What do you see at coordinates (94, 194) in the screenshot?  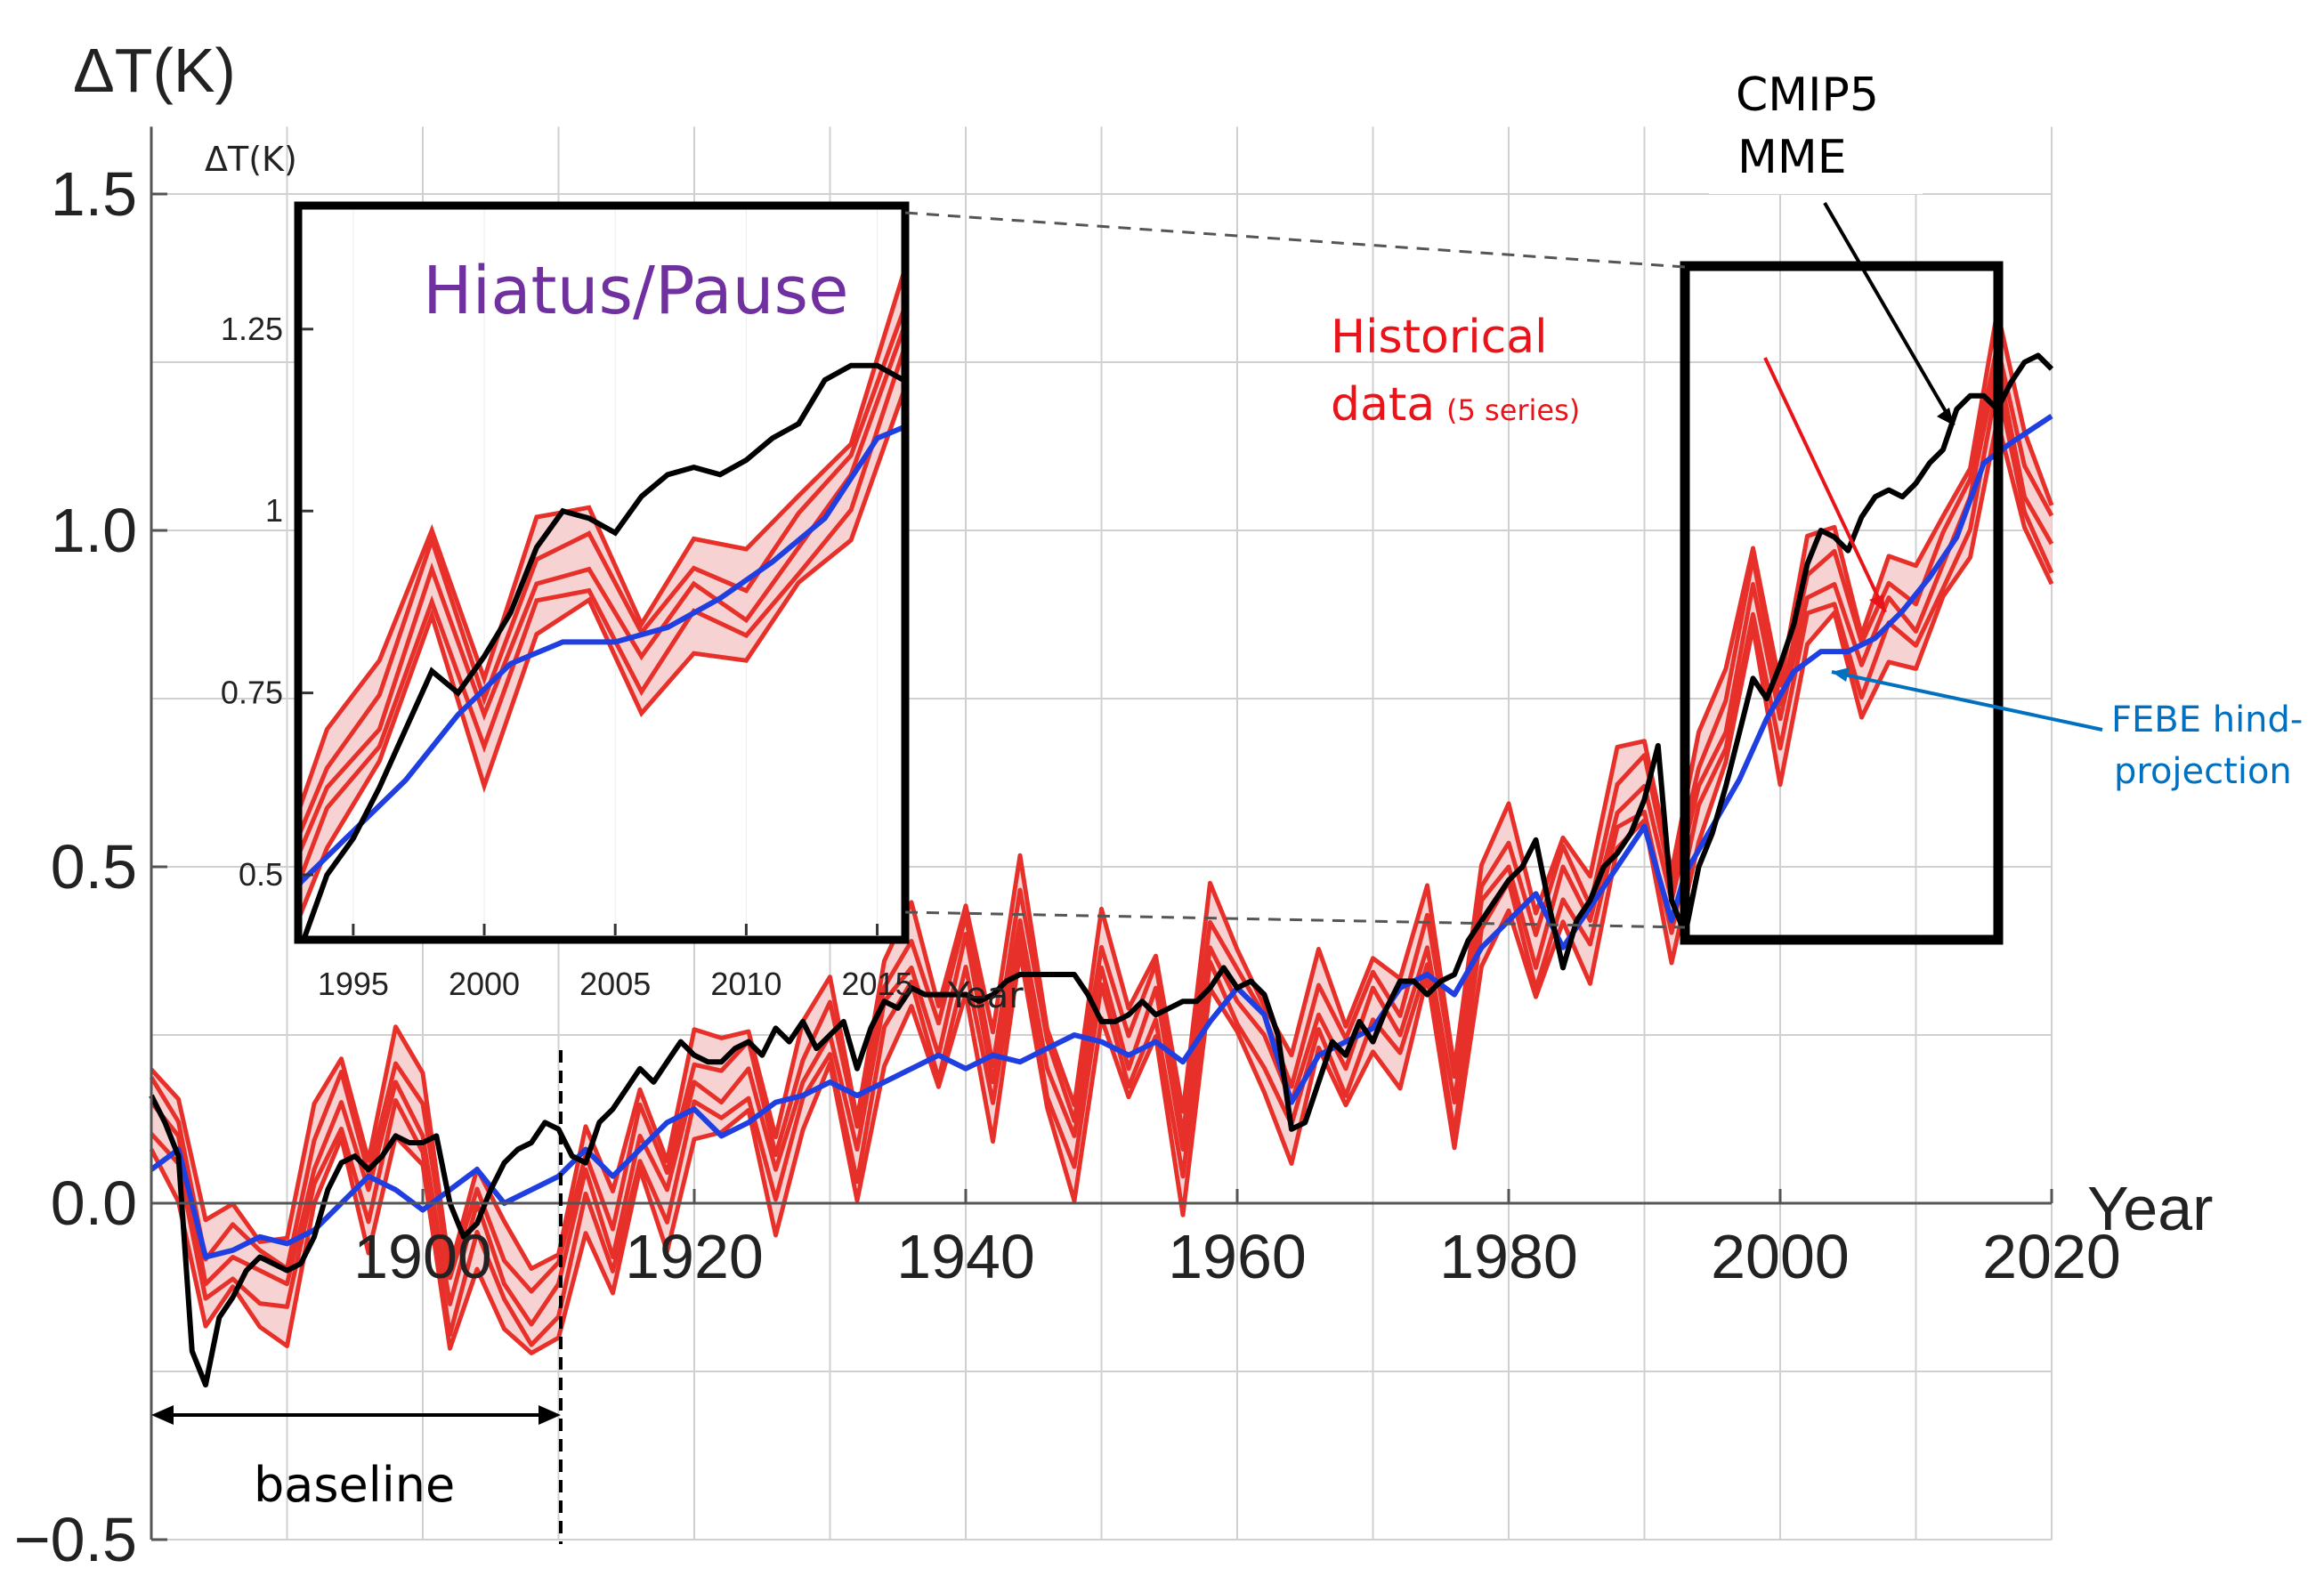 I see `y-tick-label: 1.5` at bounding box center [94, 194].